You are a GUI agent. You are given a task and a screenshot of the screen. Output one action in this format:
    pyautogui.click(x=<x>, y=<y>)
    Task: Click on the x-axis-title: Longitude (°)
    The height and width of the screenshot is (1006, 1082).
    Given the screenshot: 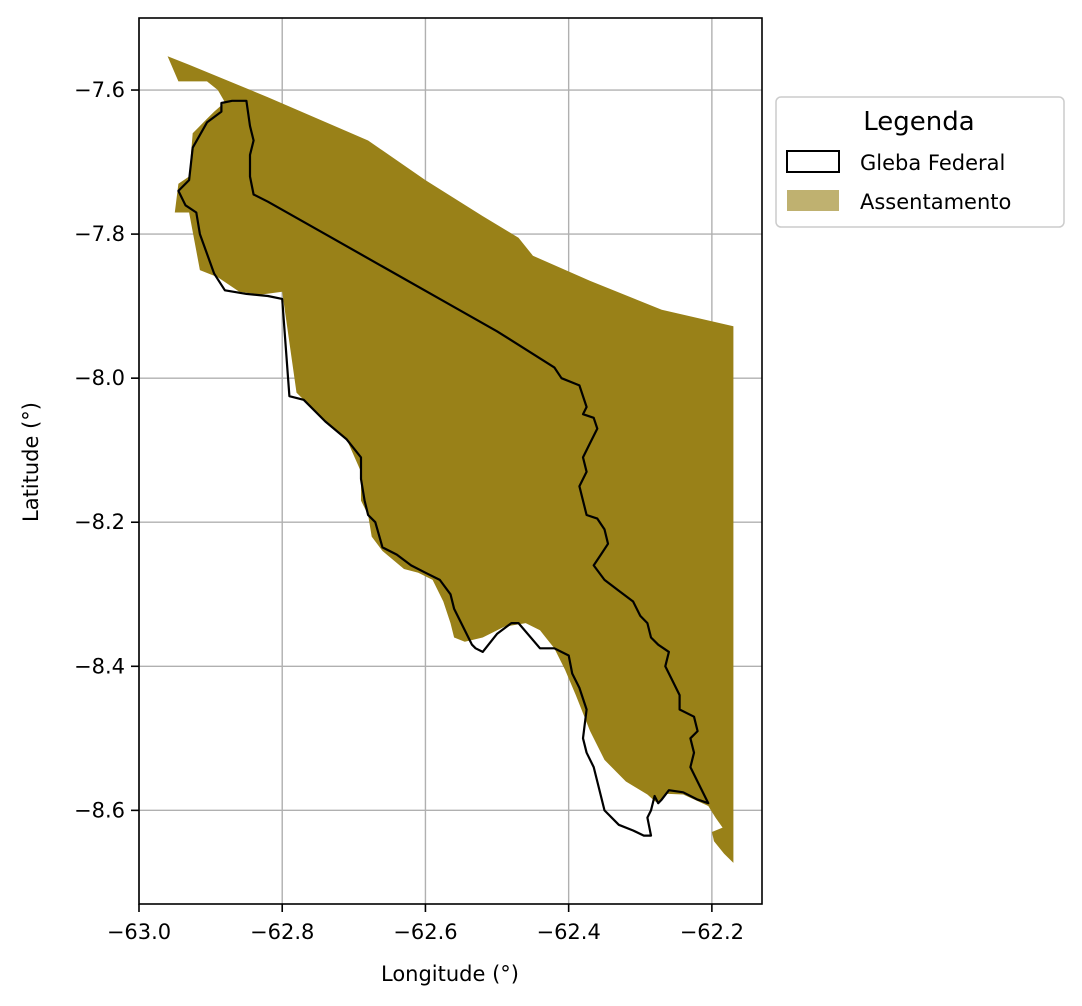 What is the action you would take?
    pyautogui.click(x=450, y=974)
    